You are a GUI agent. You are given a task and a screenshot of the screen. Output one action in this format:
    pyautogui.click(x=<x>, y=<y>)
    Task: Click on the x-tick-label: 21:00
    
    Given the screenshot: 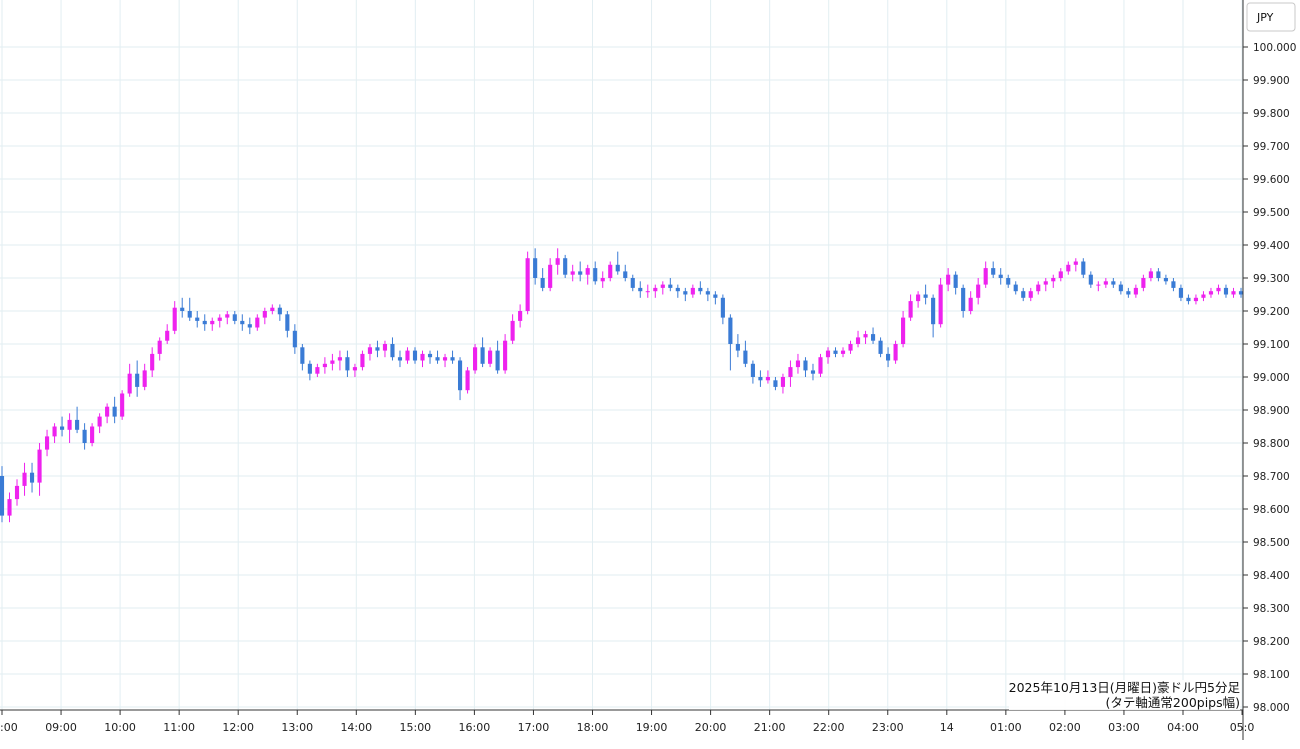 What is the action you would take?
    pyautogui.click(x=770, y=727)
    